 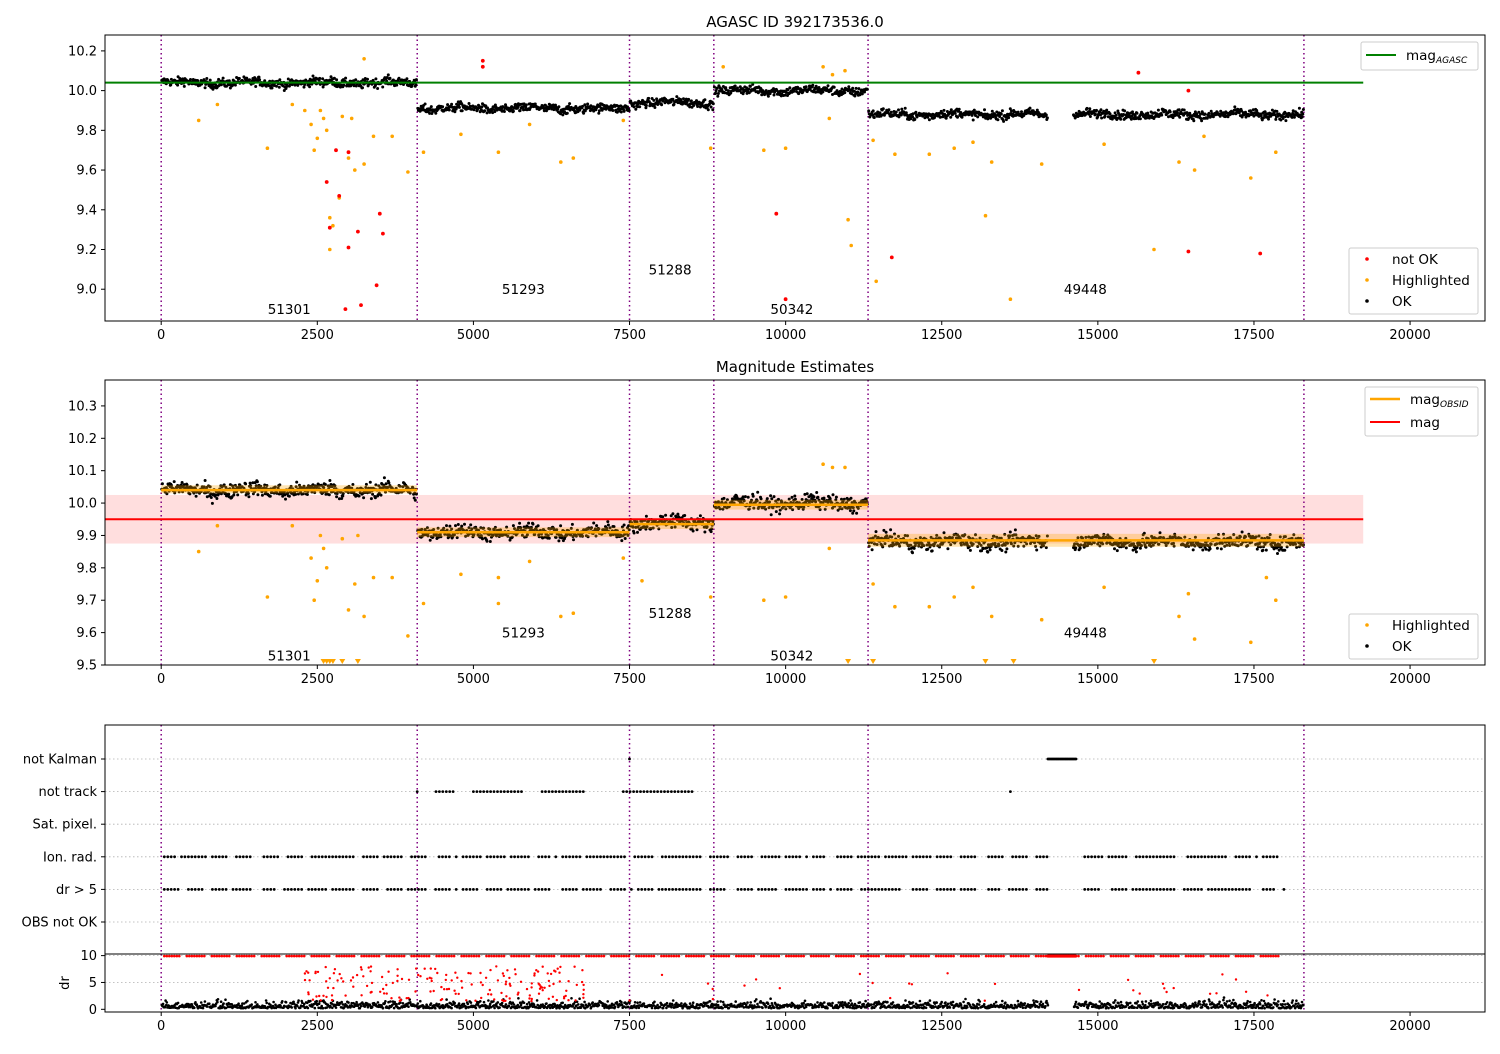 What do you see at coordinates (1415, 260) in the screenshot?
I see `legend-not-ok-label: not OK` at bounding box center [1415, 260].